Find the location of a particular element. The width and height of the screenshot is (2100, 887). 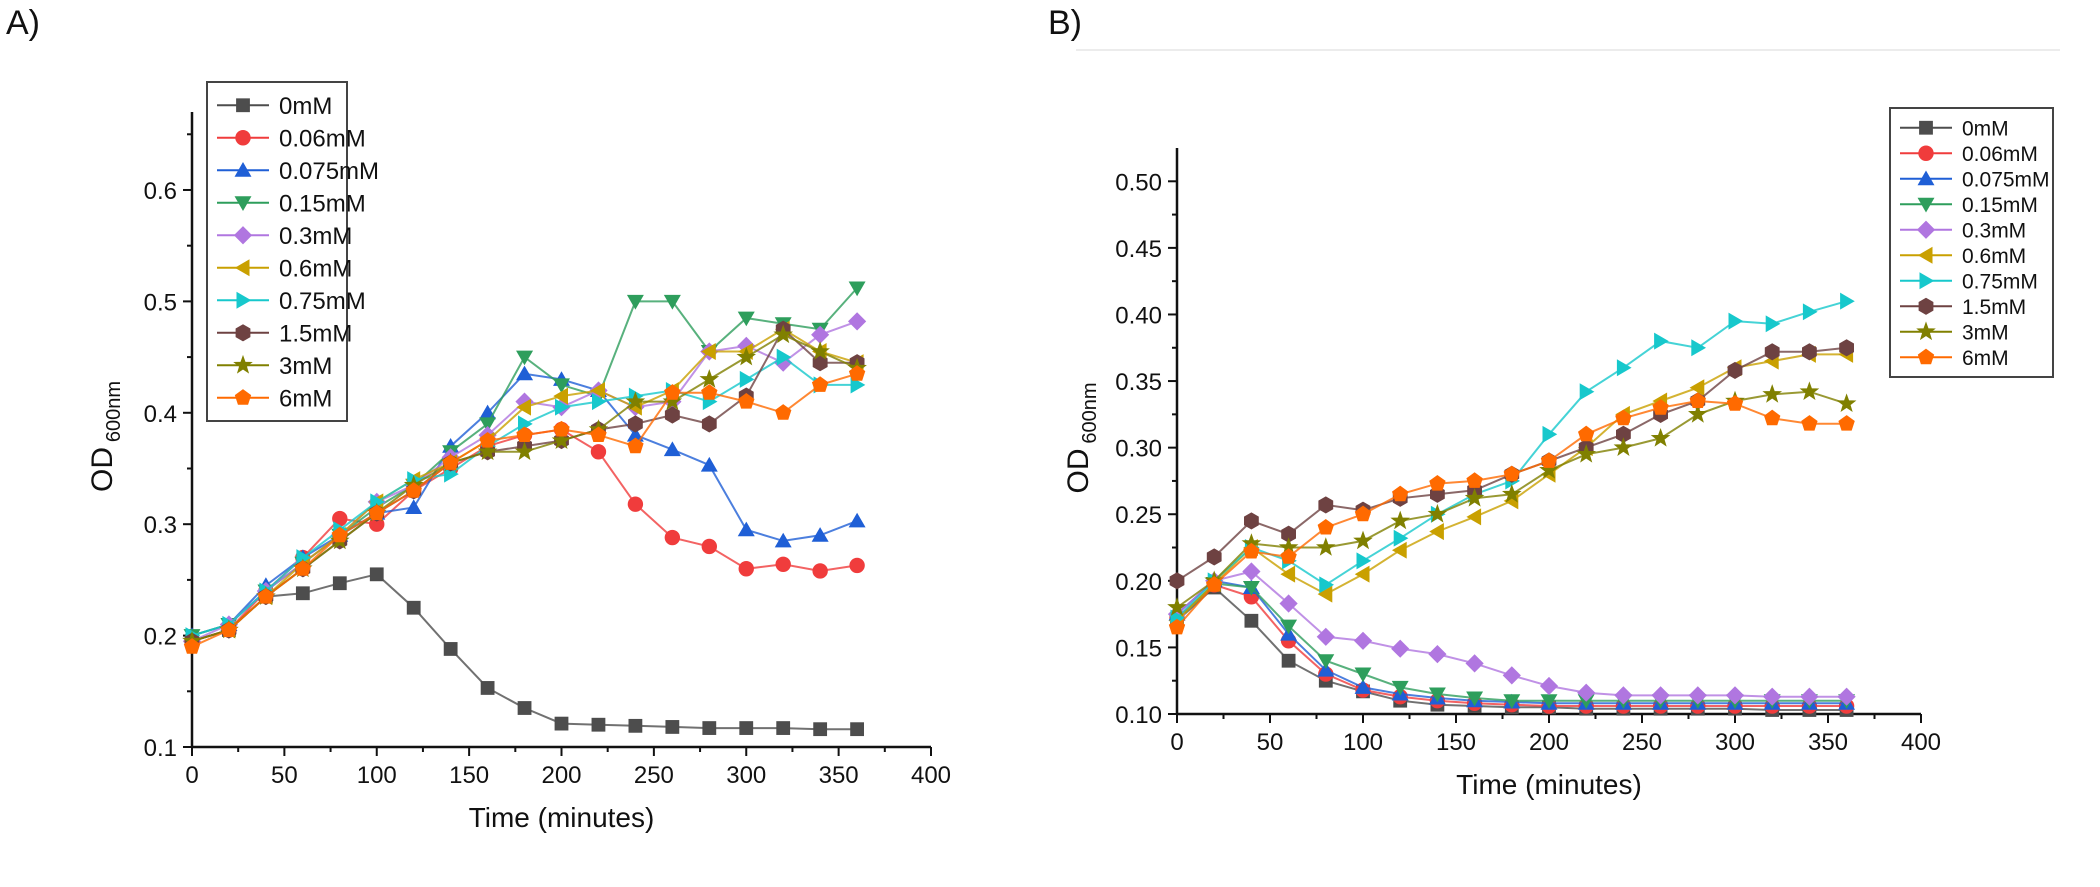

legend-label: 1.5mM is located at coordinates (315, 333).